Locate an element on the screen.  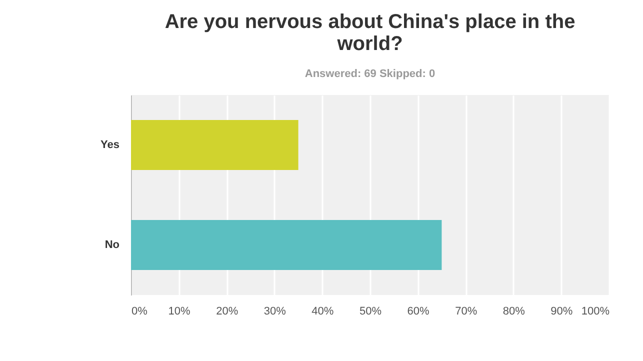
chart-title: Are you nervous about China's place in the world? is located at coordinates (370, 33).